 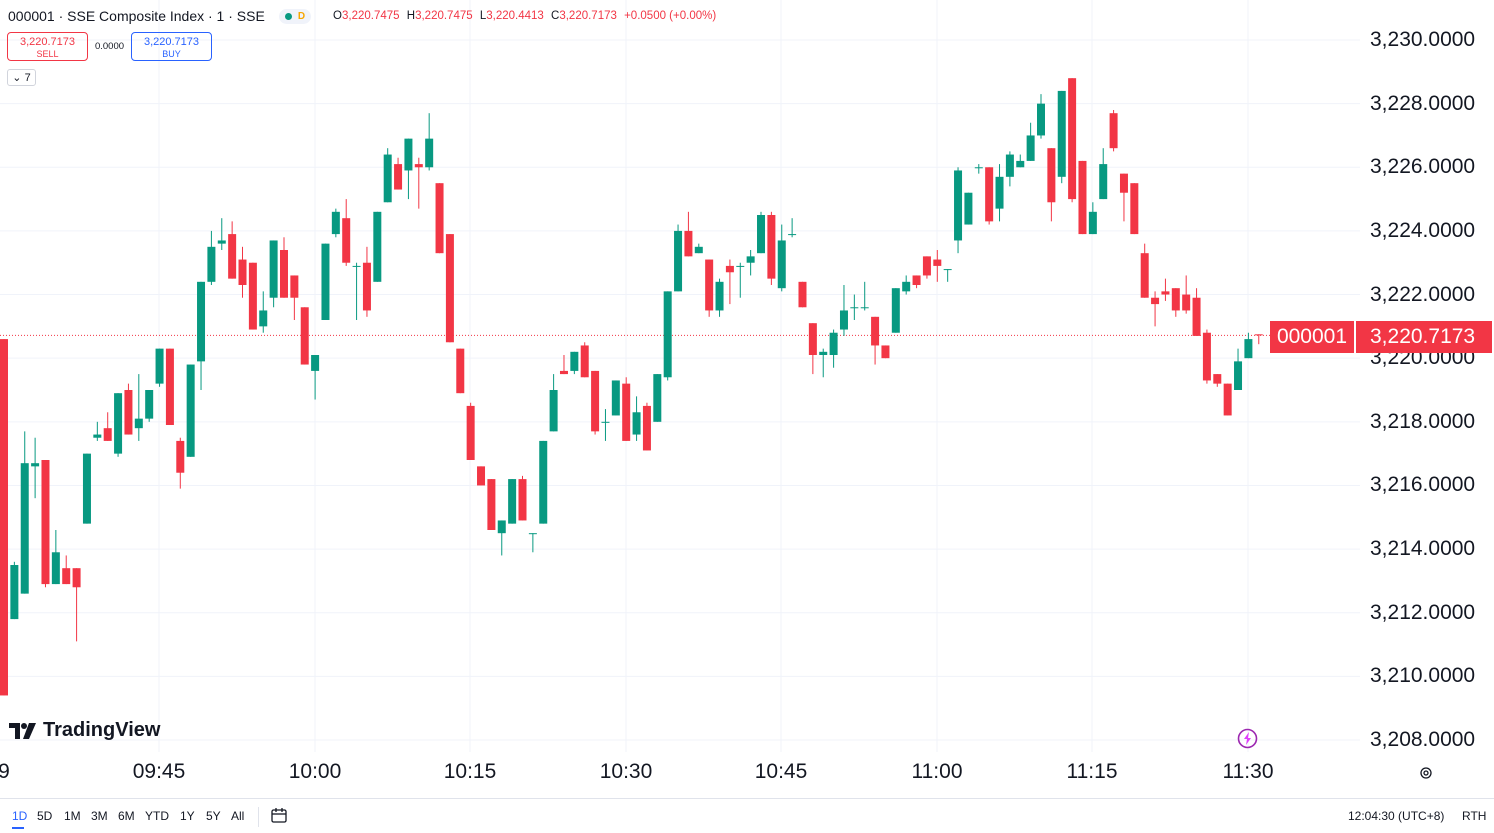 What do you see at coordinates (213, 816) in the screenshot?
I see `range-button-5y: 5Y` at bounding box center [213, 816].